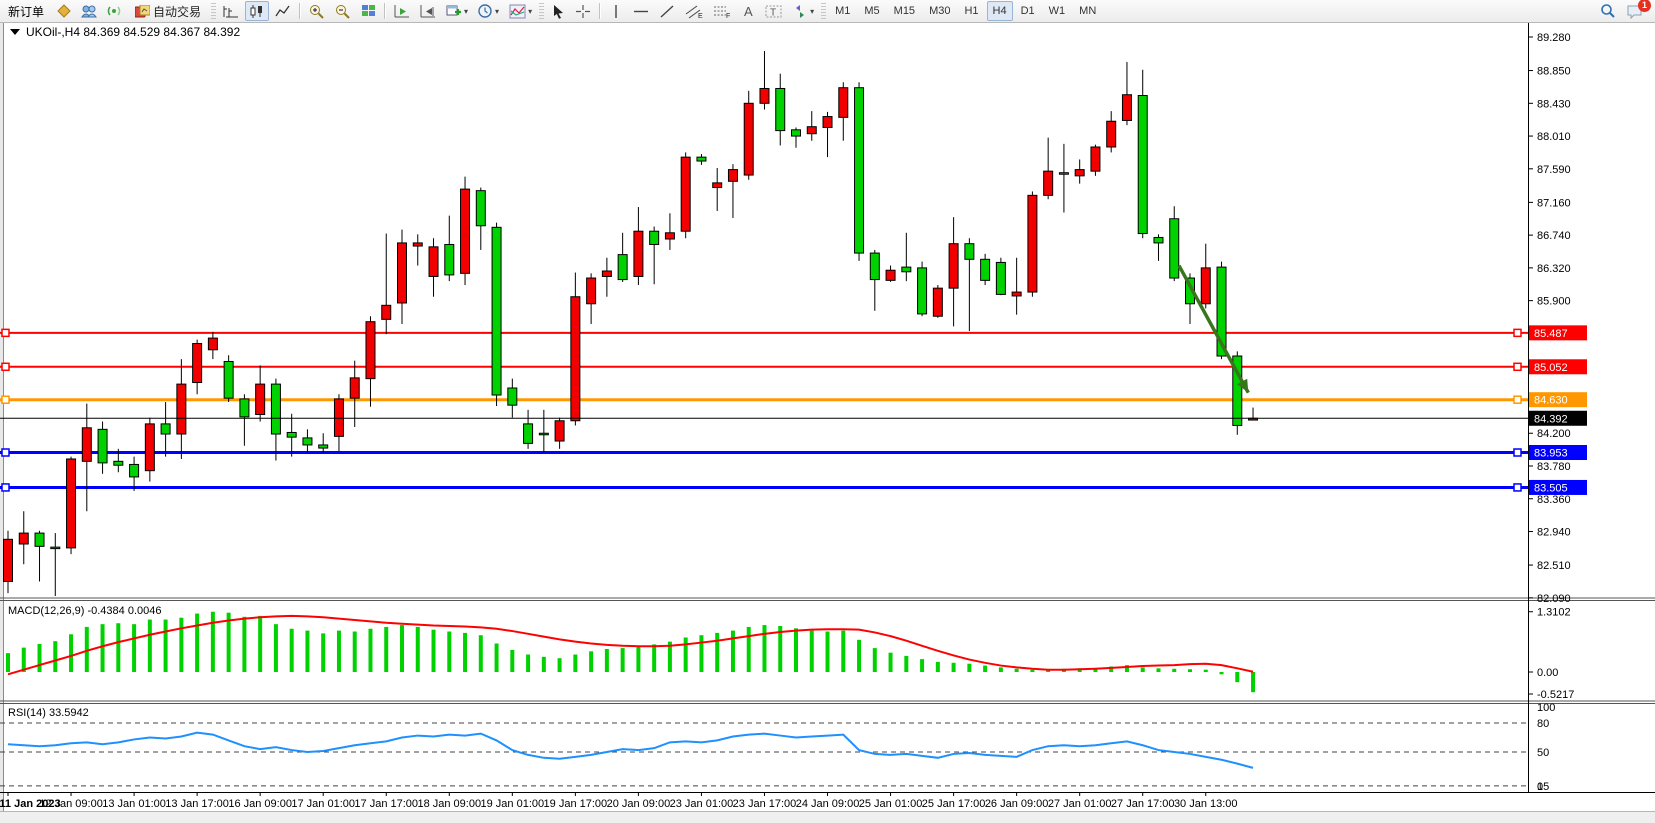 Image resolution: width=1655 pixels, height=823 pixels. What do you see at coordinates (300, 11) in the screenshot?
I see `toolbar-separator` at bounding box center [300, 11].